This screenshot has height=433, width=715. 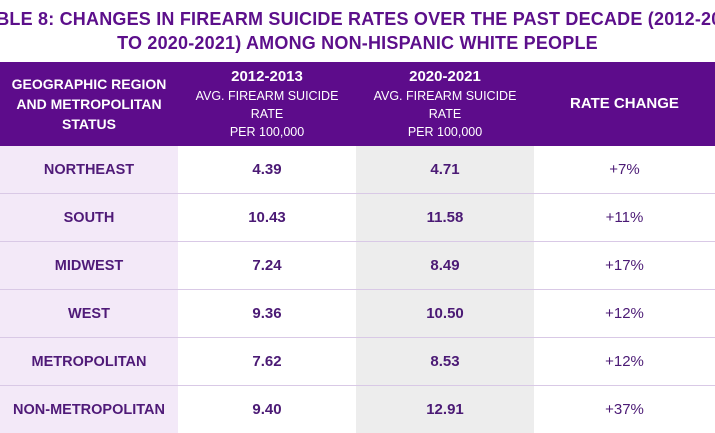 I want to click on table-row: NON-METROPOLITAN 9.40 12.91 +37%, so click(x=357, y=409).